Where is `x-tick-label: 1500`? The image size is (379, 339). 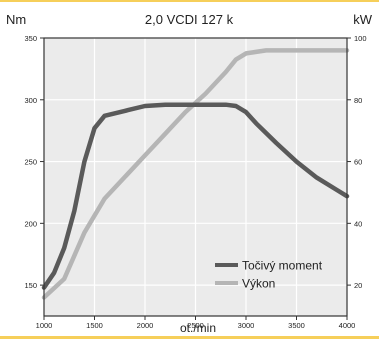
x-tick-label: 1500 is located at coordinates (94, 325).